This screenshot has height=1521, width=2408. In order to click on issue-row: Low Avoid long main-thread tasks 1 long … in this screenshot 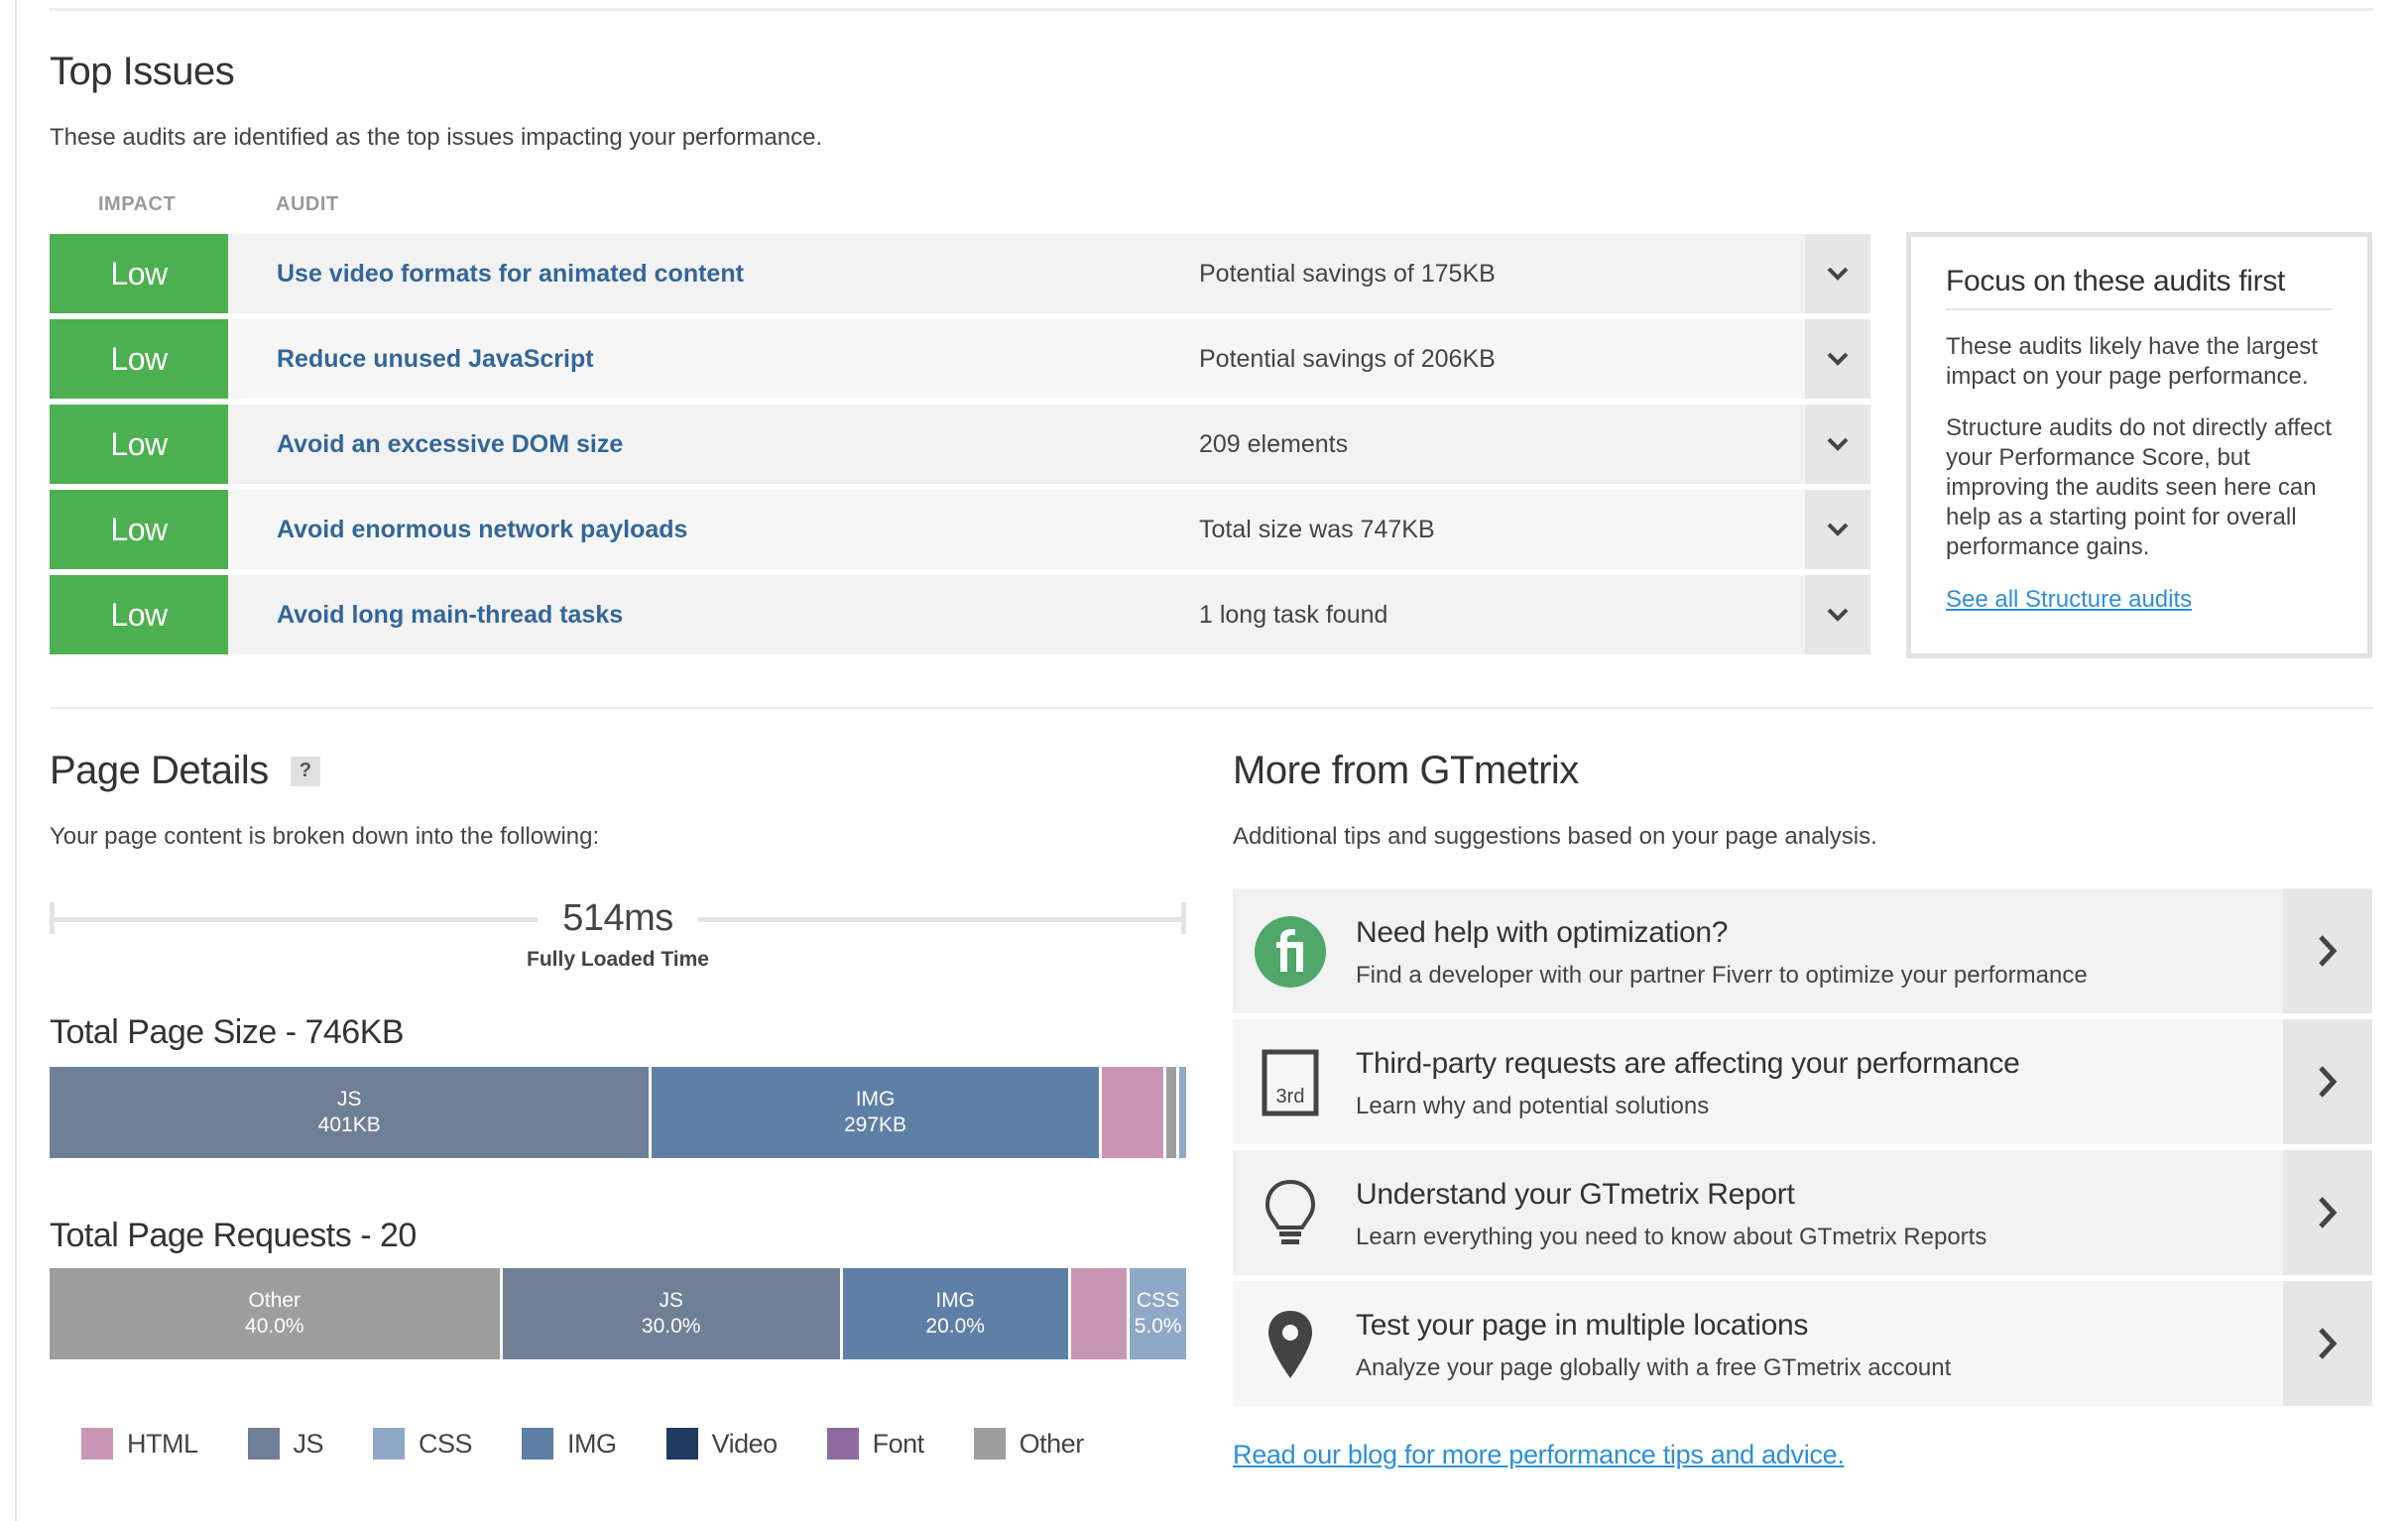, I will do `click(960, 614)`.